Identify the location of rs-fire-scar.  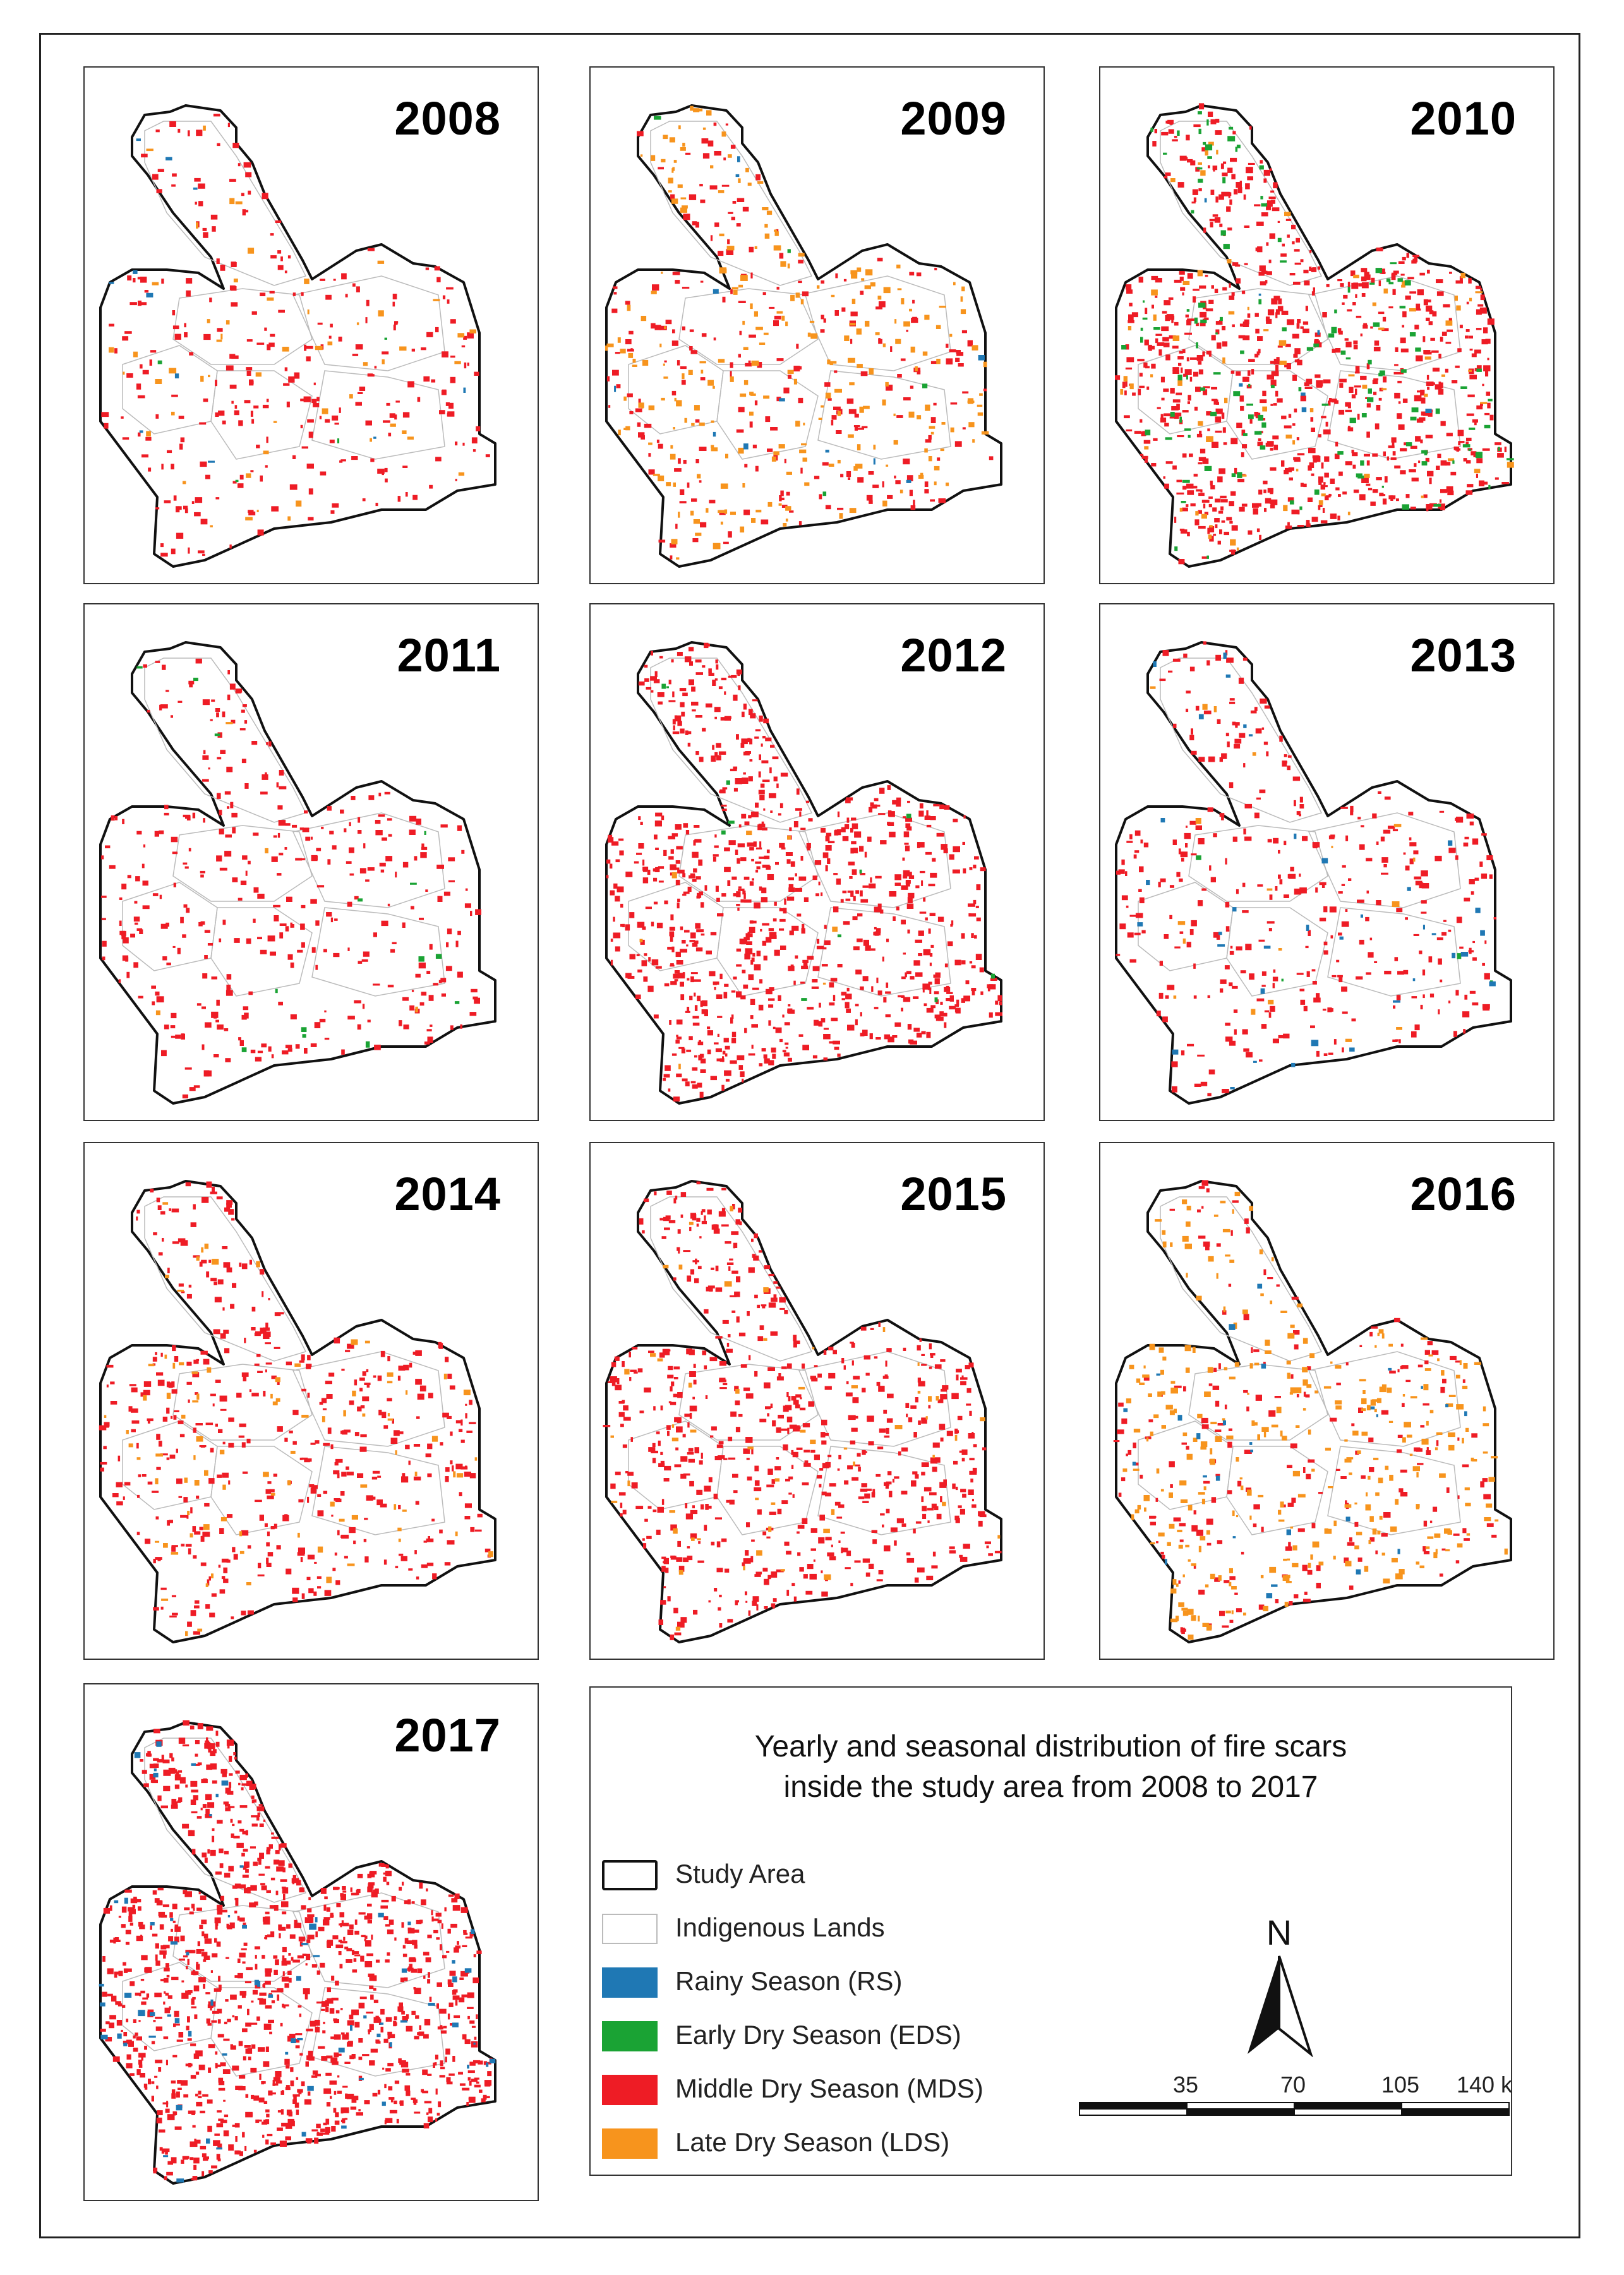
(1175, 1052).